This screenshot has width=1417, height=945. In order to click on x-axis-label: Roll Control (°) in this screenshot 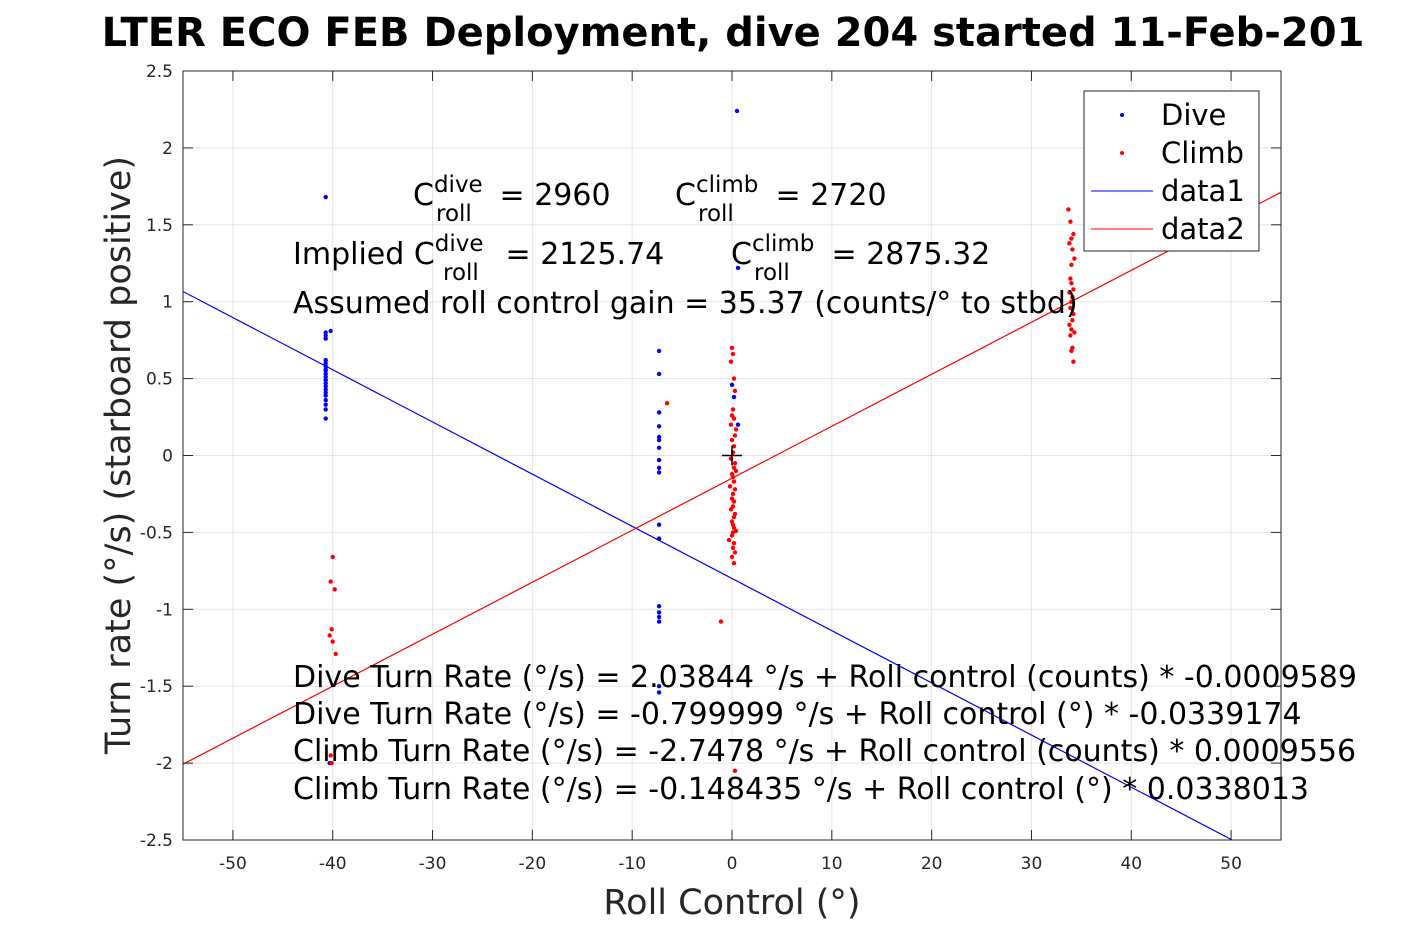, I will do `click(731, 903)`.